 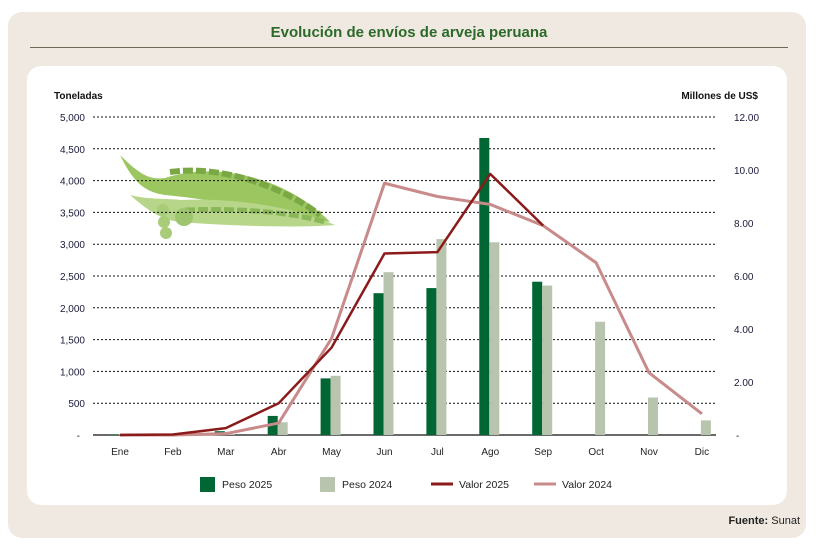 I want to click on source-value: Sunat, so click(x=785, y=521).